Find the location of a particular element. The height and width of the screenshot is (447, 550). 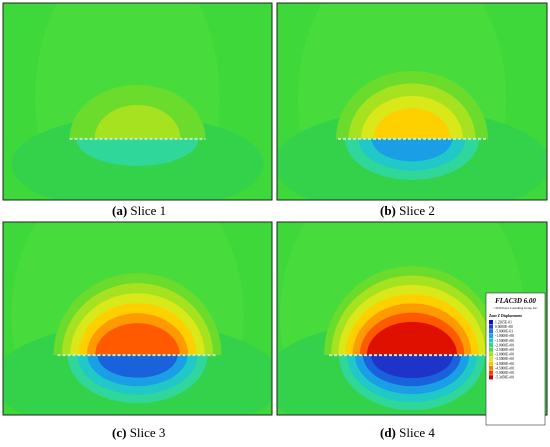

legend-entry: -2.5000E+00 is located at coordinates (504, 350).